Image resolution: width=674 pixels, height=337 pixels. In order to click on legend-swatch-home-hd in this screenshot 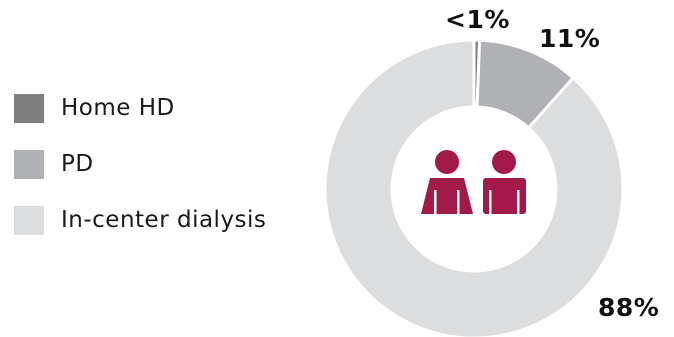, I will do `click(29, 108)`.